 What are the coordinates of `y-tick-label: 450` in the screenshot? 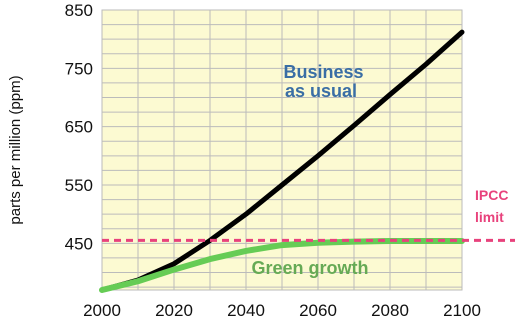 It's located at (79, 243).